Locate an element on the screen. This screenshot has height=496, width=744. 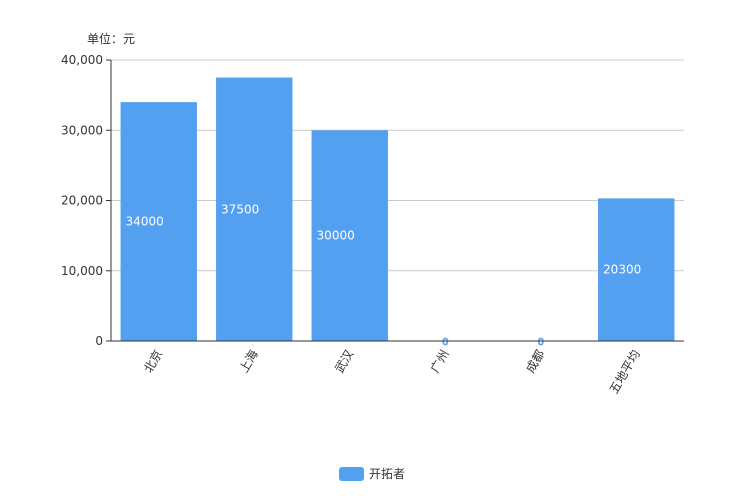
unit-label: 单位：元 is located at coordinates (111, 38).